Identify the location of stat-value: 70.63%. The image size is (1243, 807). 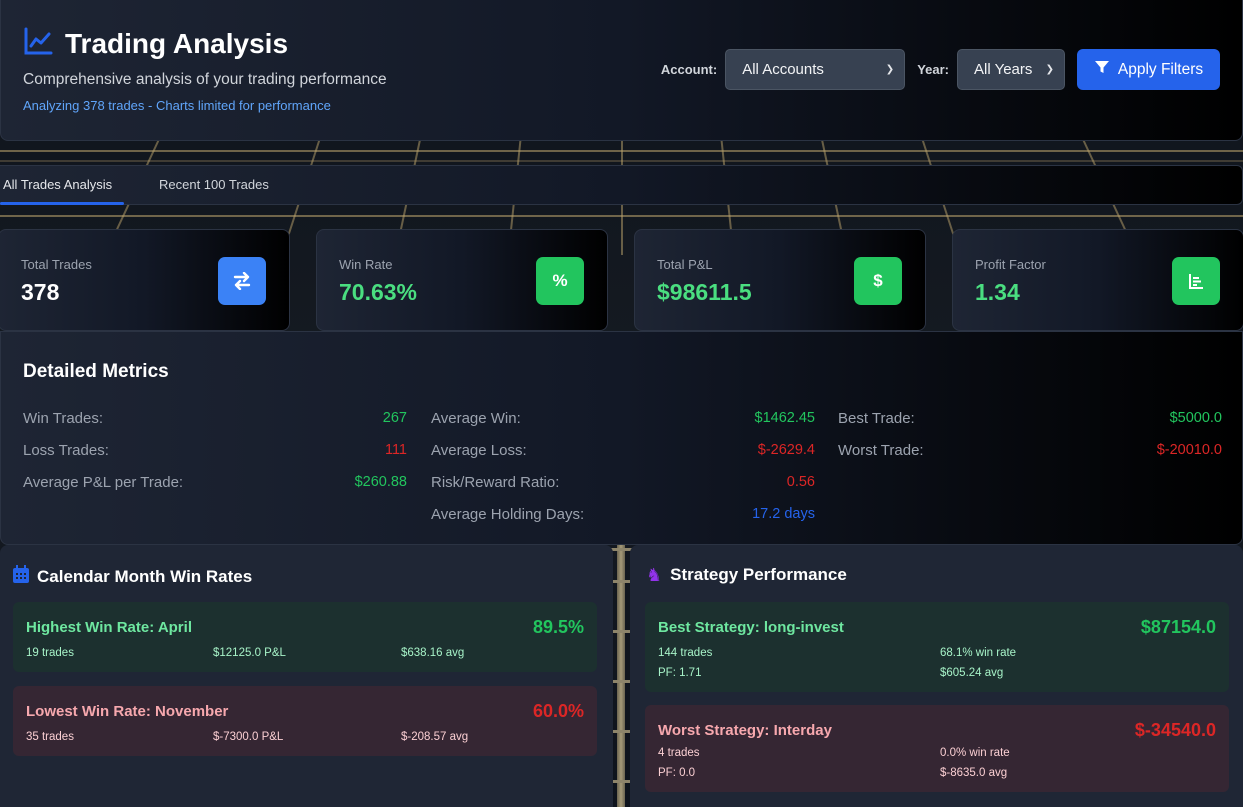
(378, 292).